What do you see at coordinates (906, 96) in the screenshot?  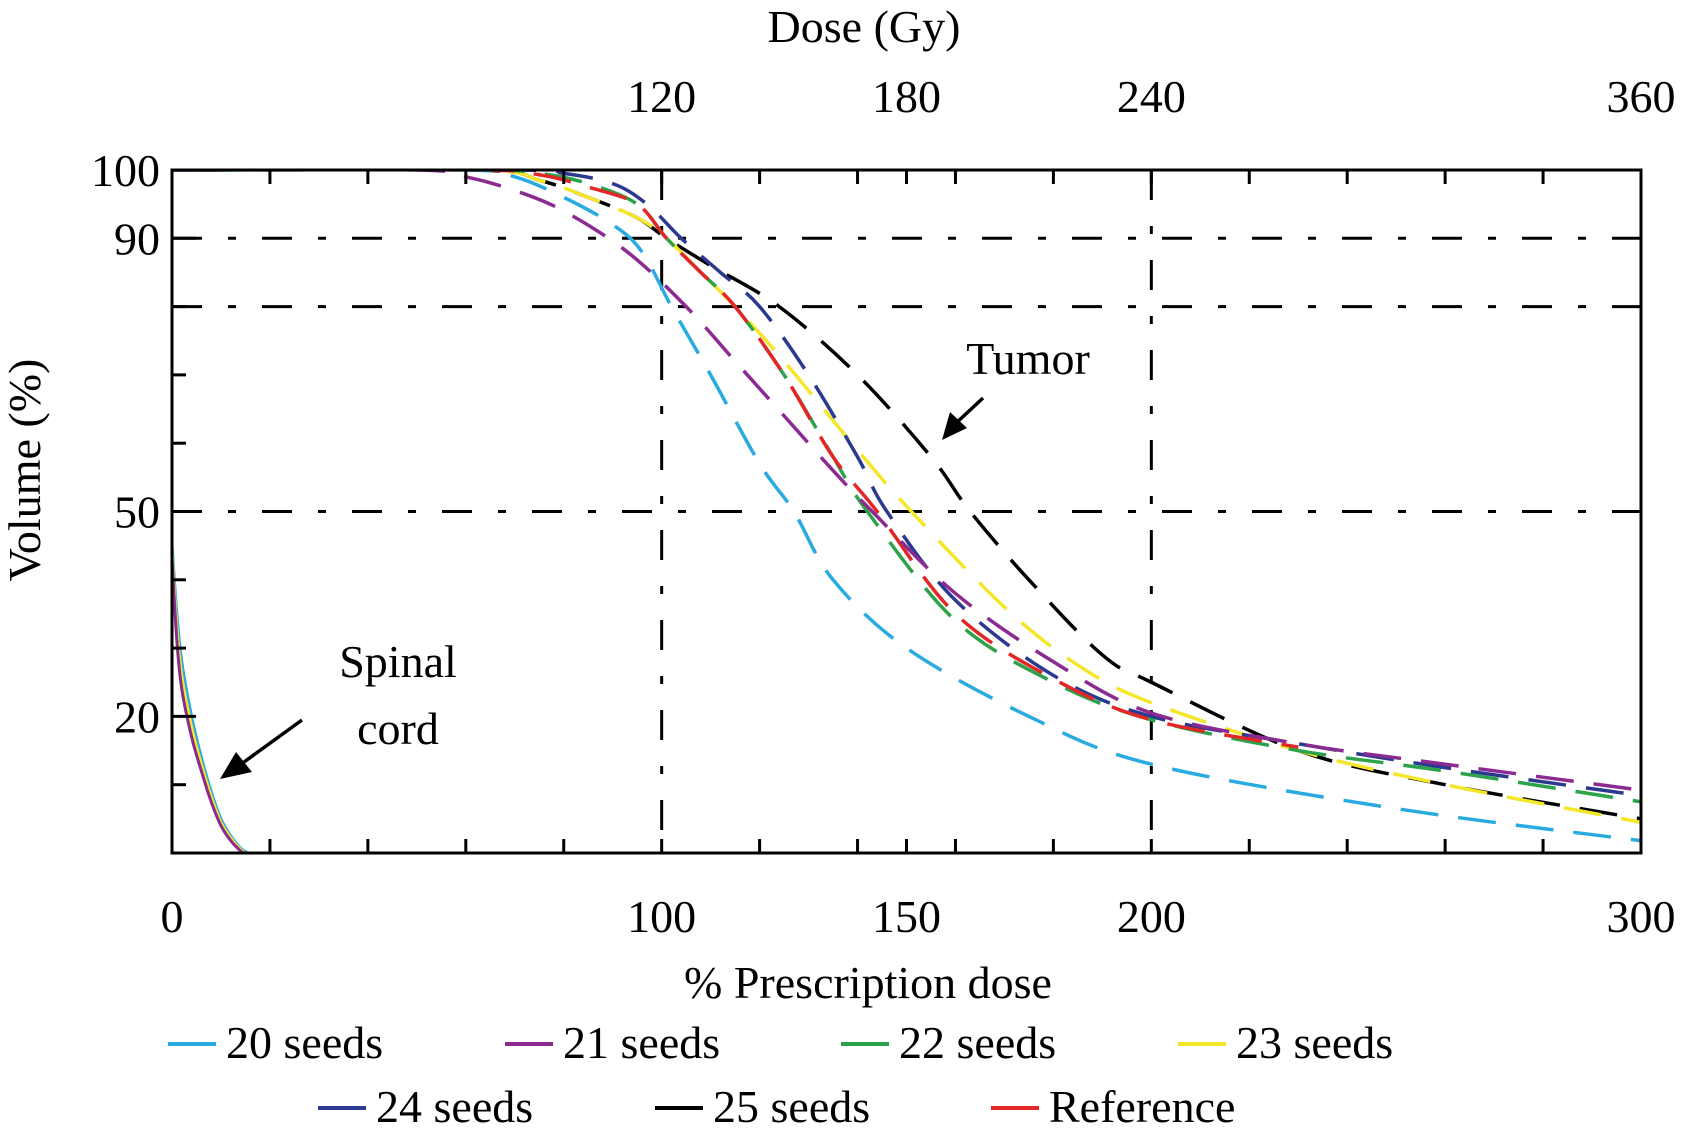 I see `x2-tick-label: 180` at bounding box center [906, 96].